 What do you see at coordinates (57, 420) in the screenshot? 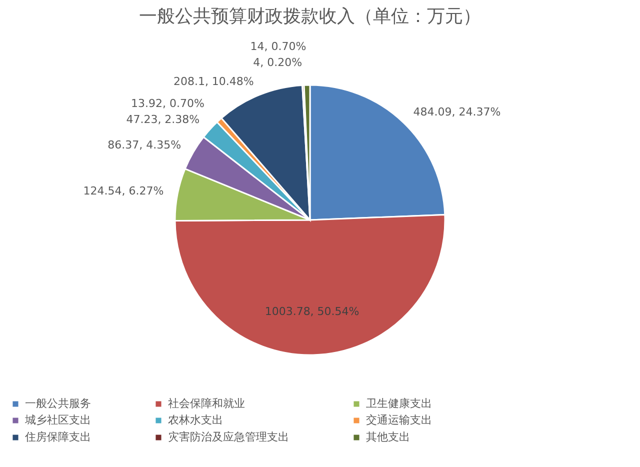
I see `legend-label: 城乡社区支出` at bounding box center [57, 420].